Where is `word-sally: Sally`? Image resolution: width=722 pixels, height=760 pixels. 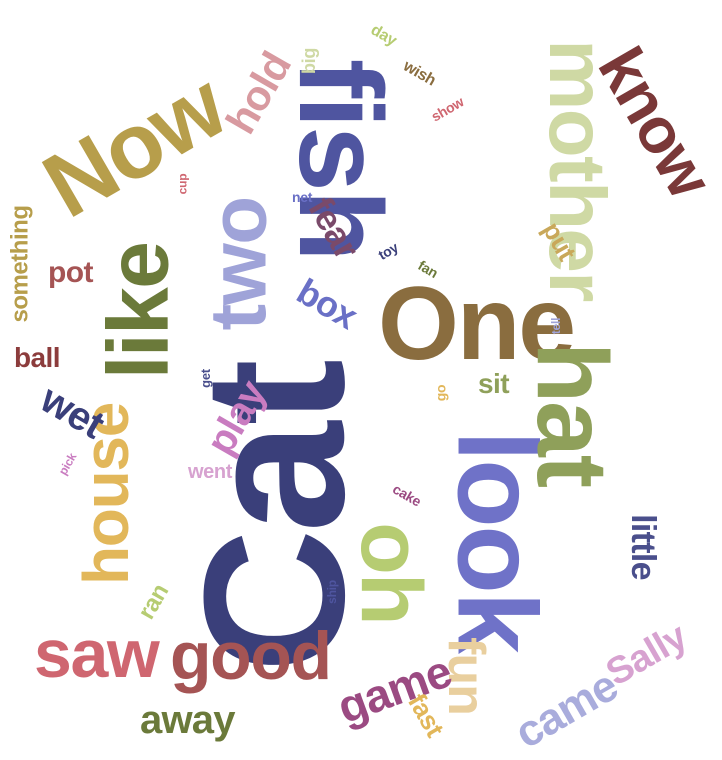 word-sally: Sally is located at coordinates (646, 655).